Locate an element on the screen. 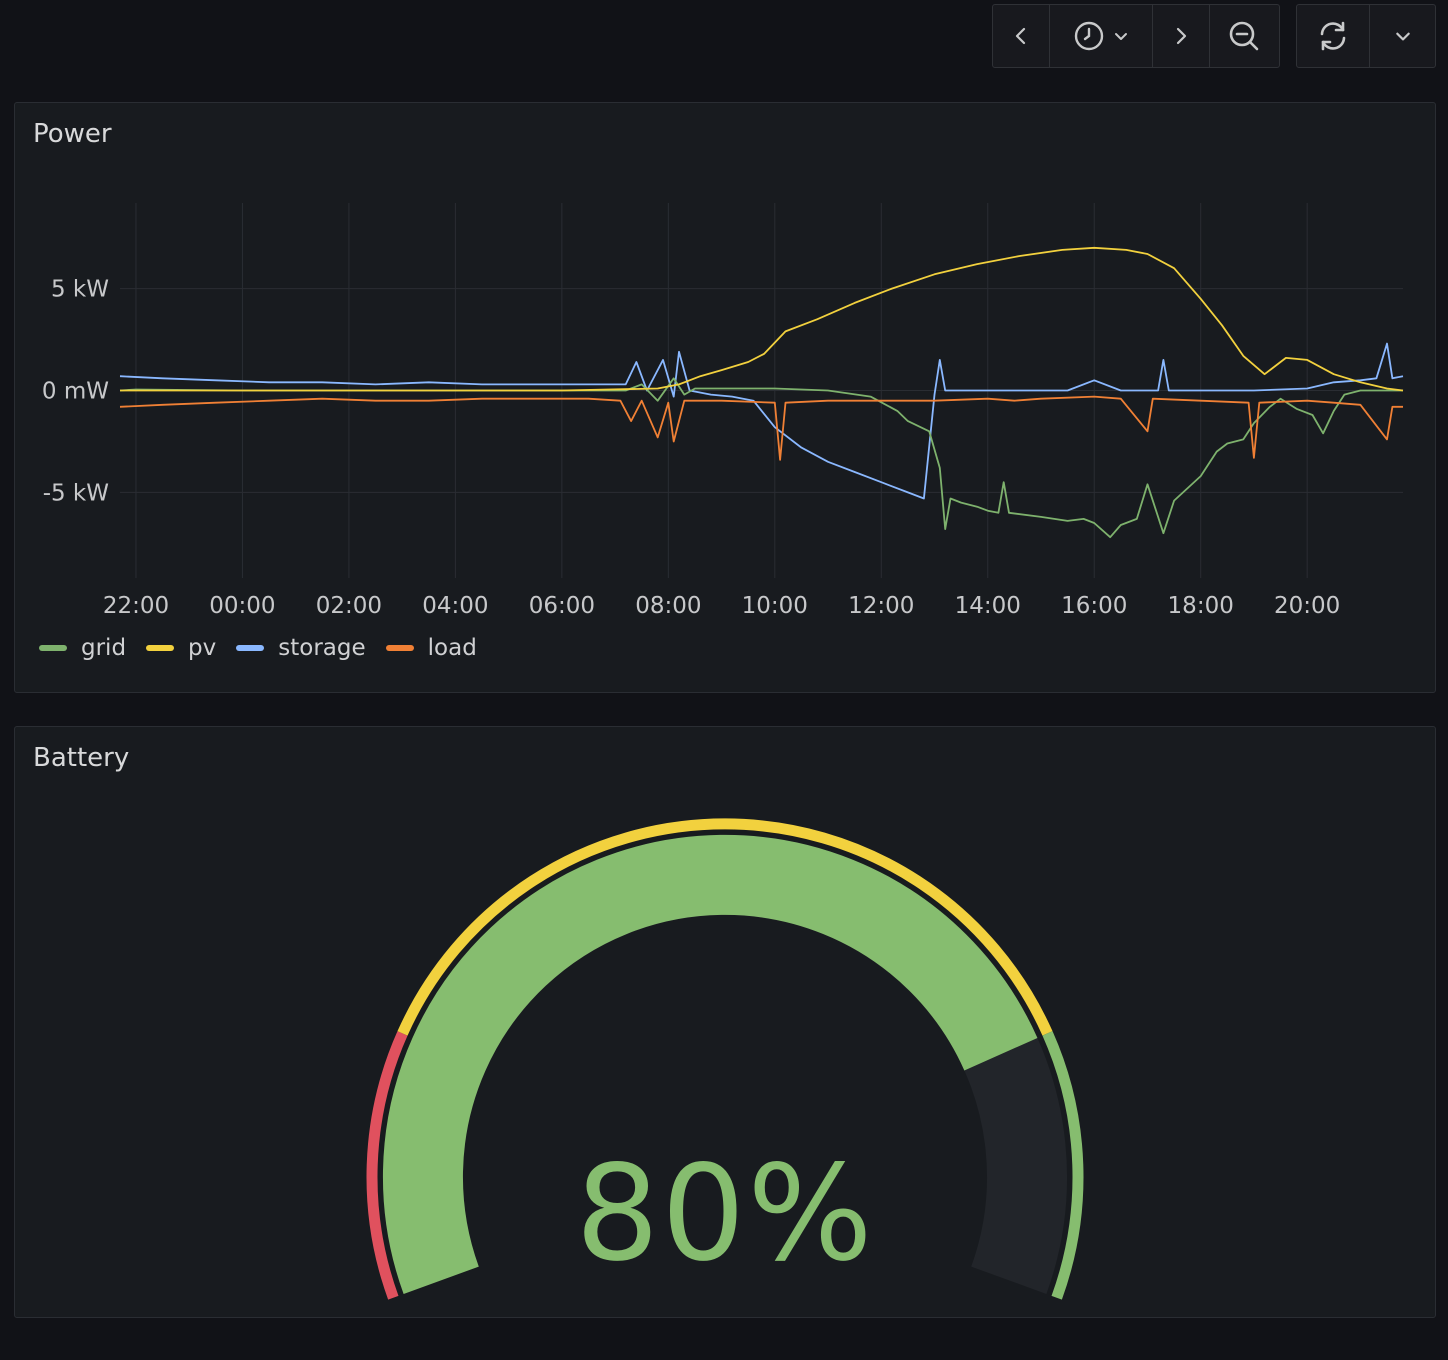 The height and width of the screenshot is (1360, 1448). clock-icon is located at coordinates (1088, 36).